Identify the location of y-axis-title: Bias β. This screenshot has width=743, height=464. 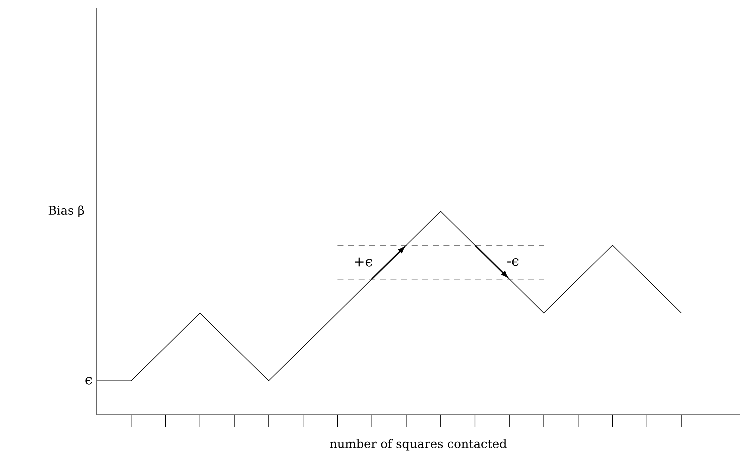
(66, 212).